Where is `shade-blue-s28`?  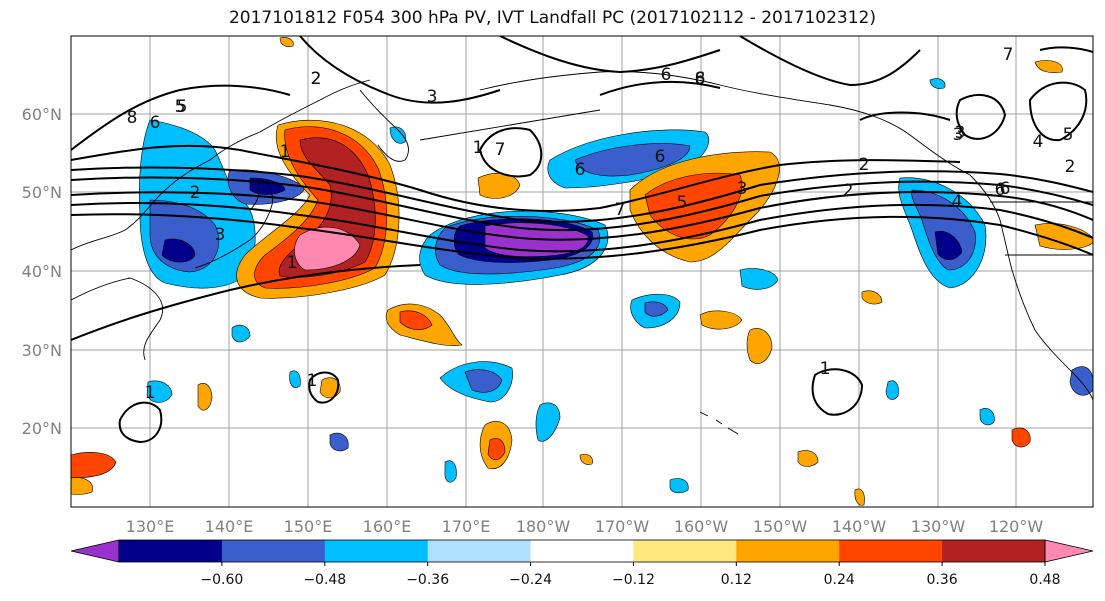 shade-blue-s28 is located at coordinates (987, 417).